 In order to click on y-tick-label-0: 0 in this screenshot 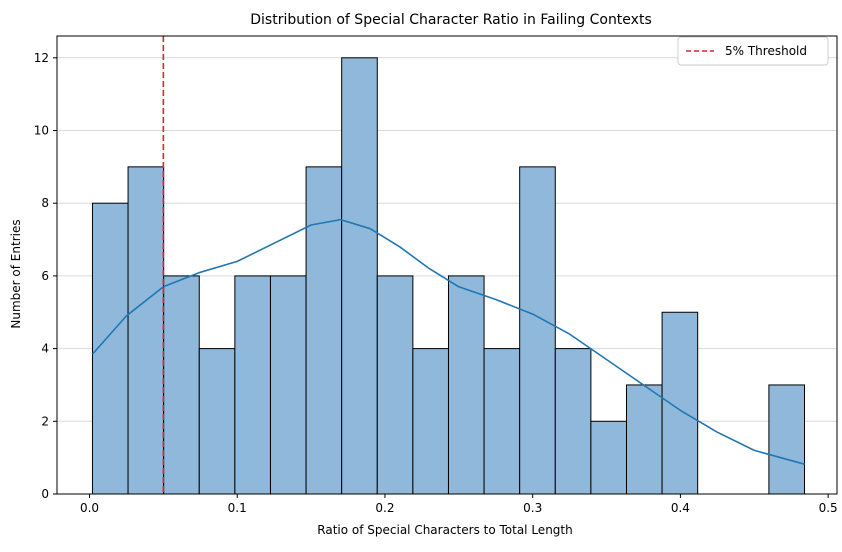, I will do `click(45, 494)`.